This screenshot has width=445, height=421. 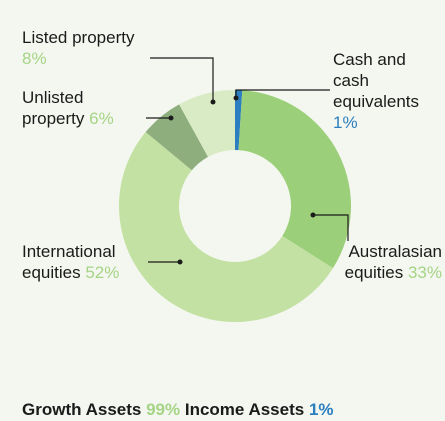 I want to click on footer-label: Growth Assets, so click(x=82, y=409).